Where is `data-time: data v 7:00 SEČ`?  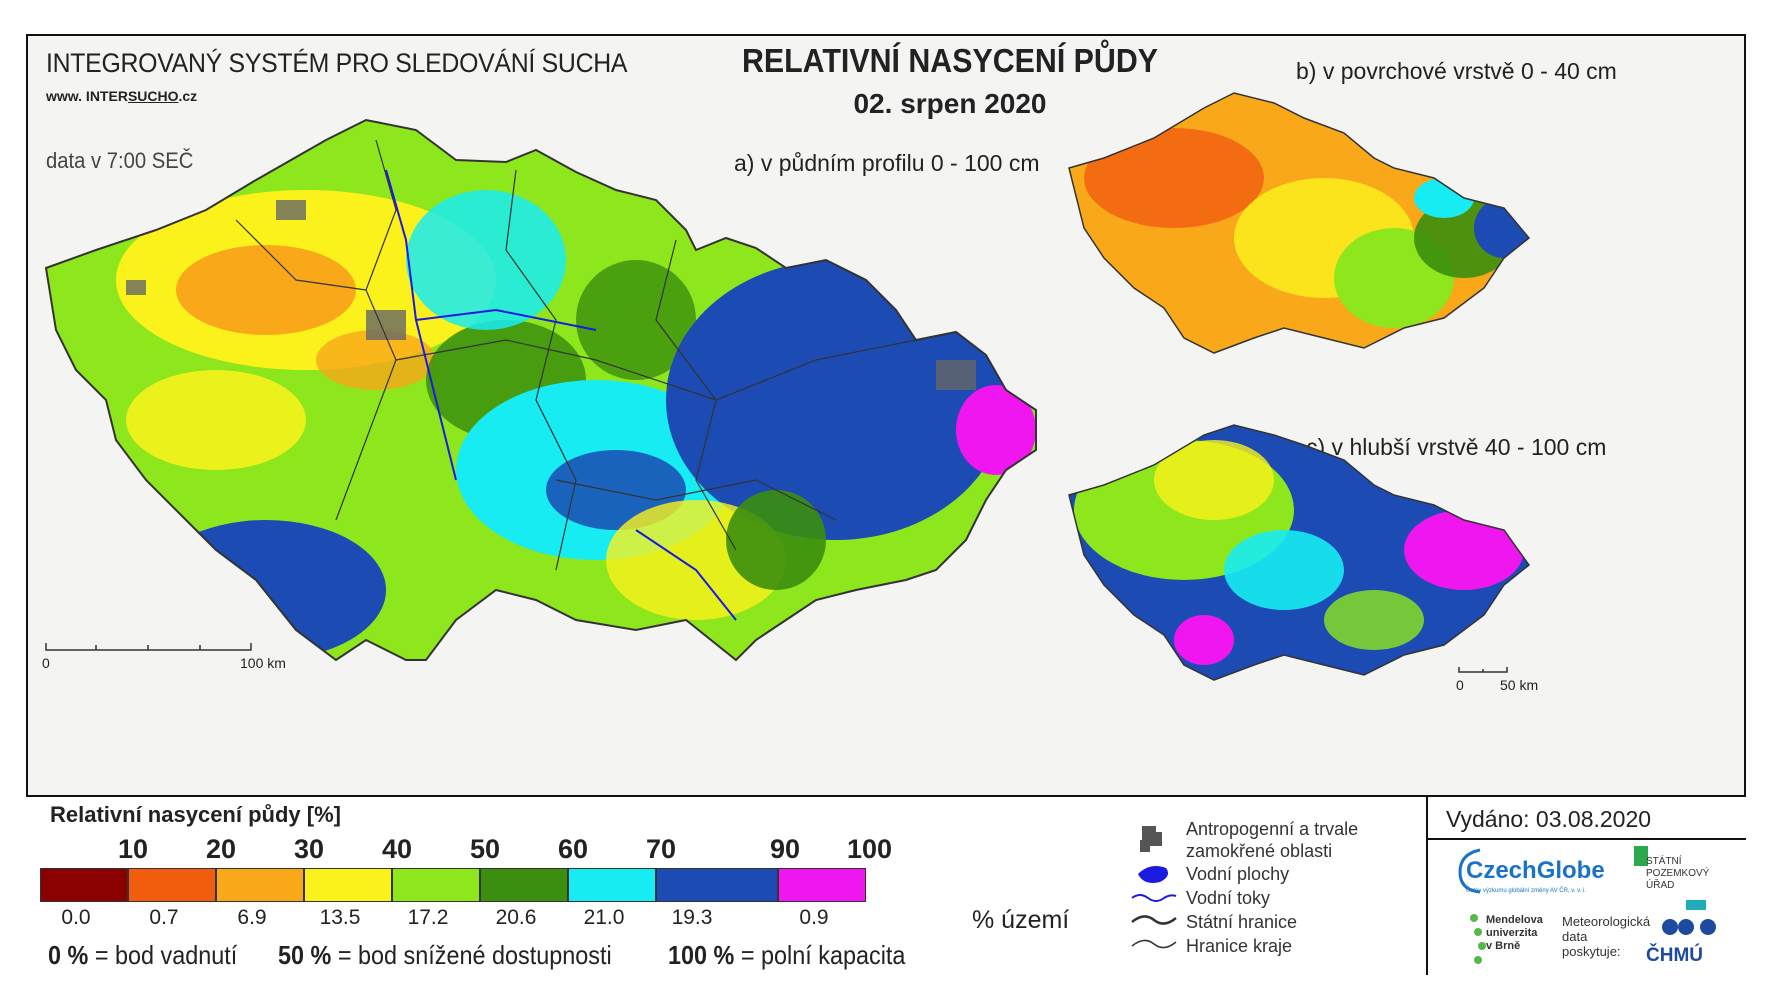
data-time: data v 7:00 SEČ is located at coordinates (120, 160).